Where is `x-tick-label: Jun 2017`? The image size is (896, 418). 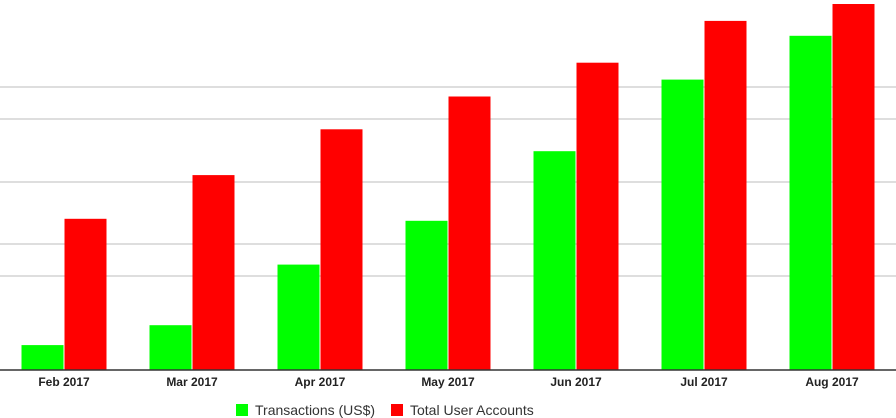
x-tick-label: Jun 2017 is located at coordinates (576, 382).